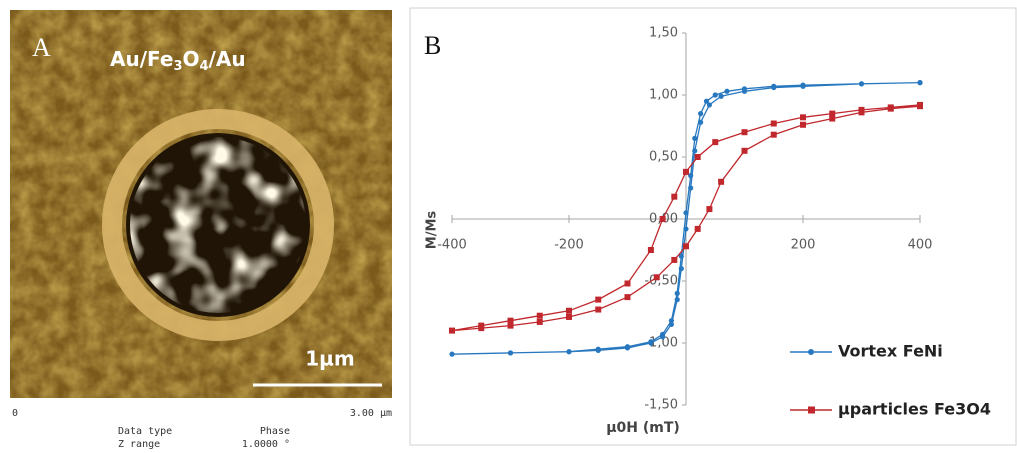 Image resolution: width=1017 pixels, height=453 pixels. Describe the element at coordinates (139, 444) in the screenshot. I see `info-key: Z range` at that location.